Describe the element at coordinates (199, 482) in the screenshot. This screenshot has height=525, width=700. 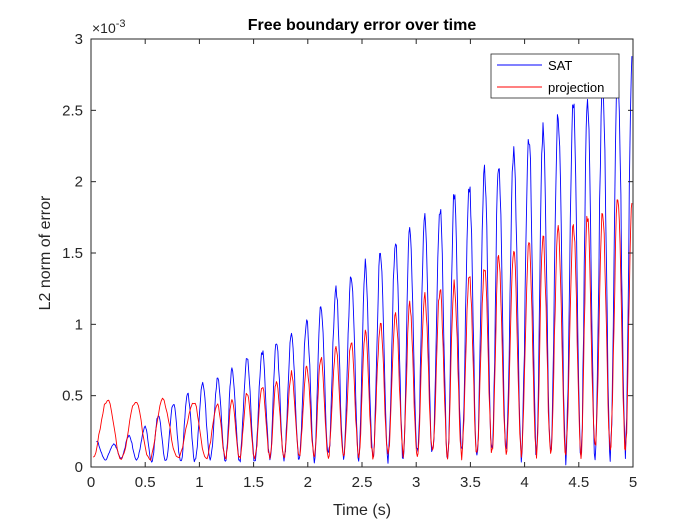
I see `x-tick-label: 1` at that location.